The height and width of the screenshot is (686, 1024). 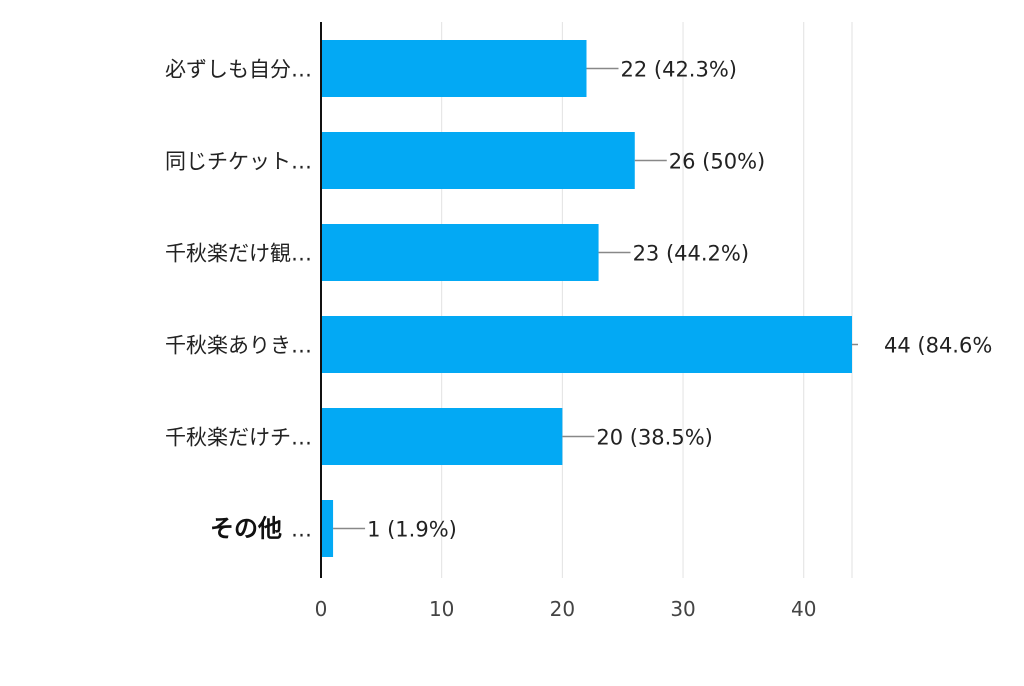 I want to click on data-label-0: 22 (42.3%), so click(x=679, y=70).